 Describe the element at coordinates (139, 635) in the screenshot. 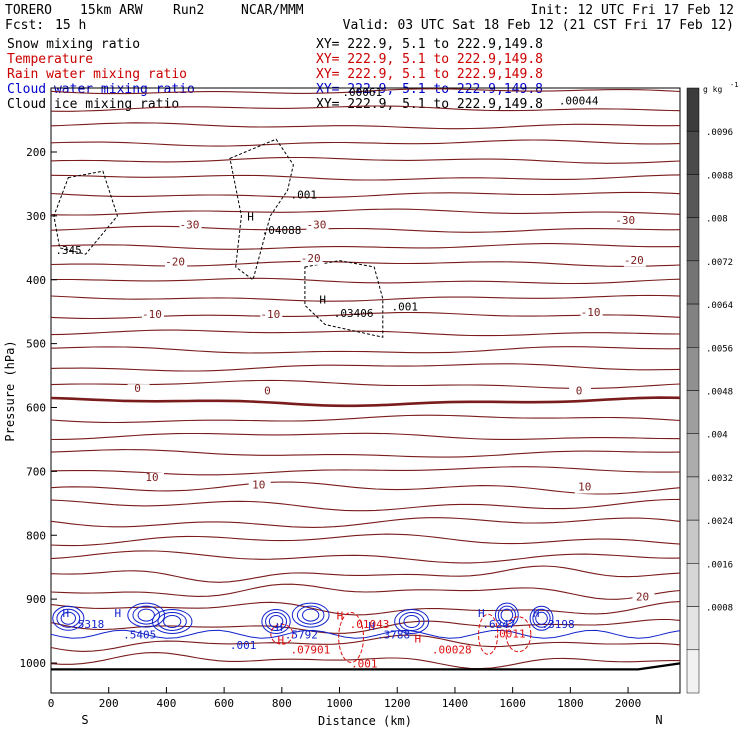

I see `cloud-water-label: .5405` at that location.